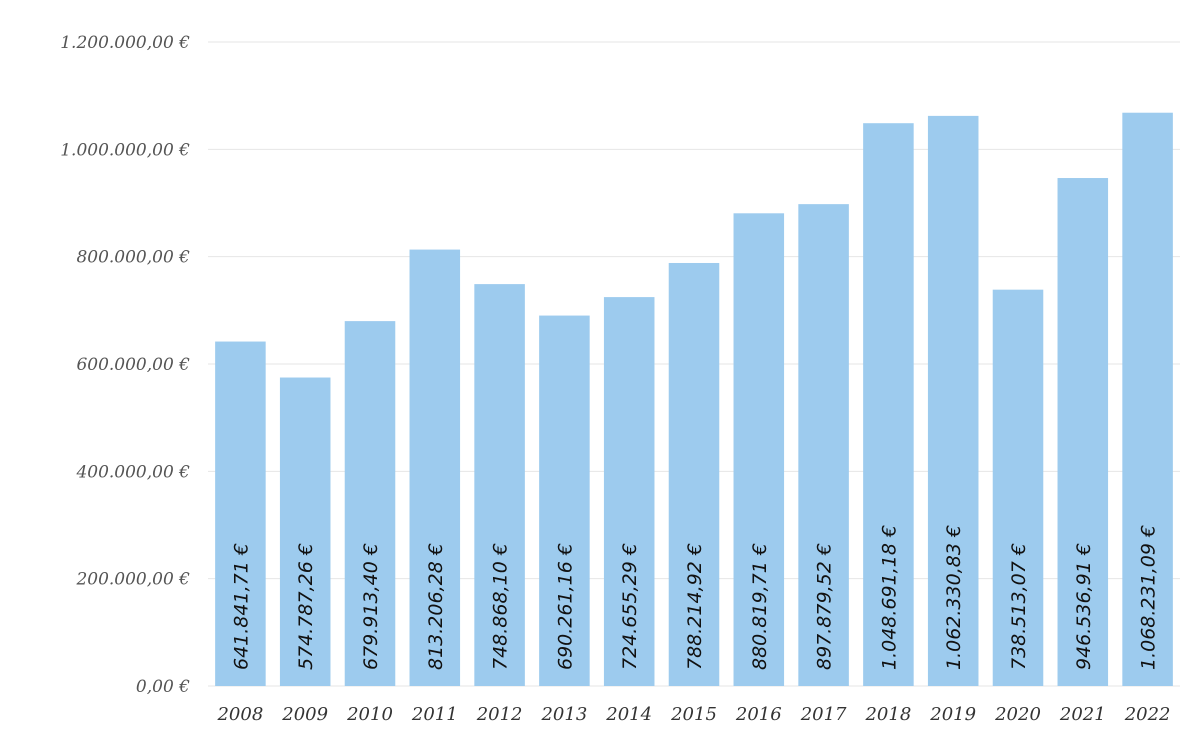 The width and height of the screenshot is (1203, 734). What do you see at coordinates (1017, 714) in the screenshot?
I see `x-tick-label: 2020` at bounding box center [1017, 714].